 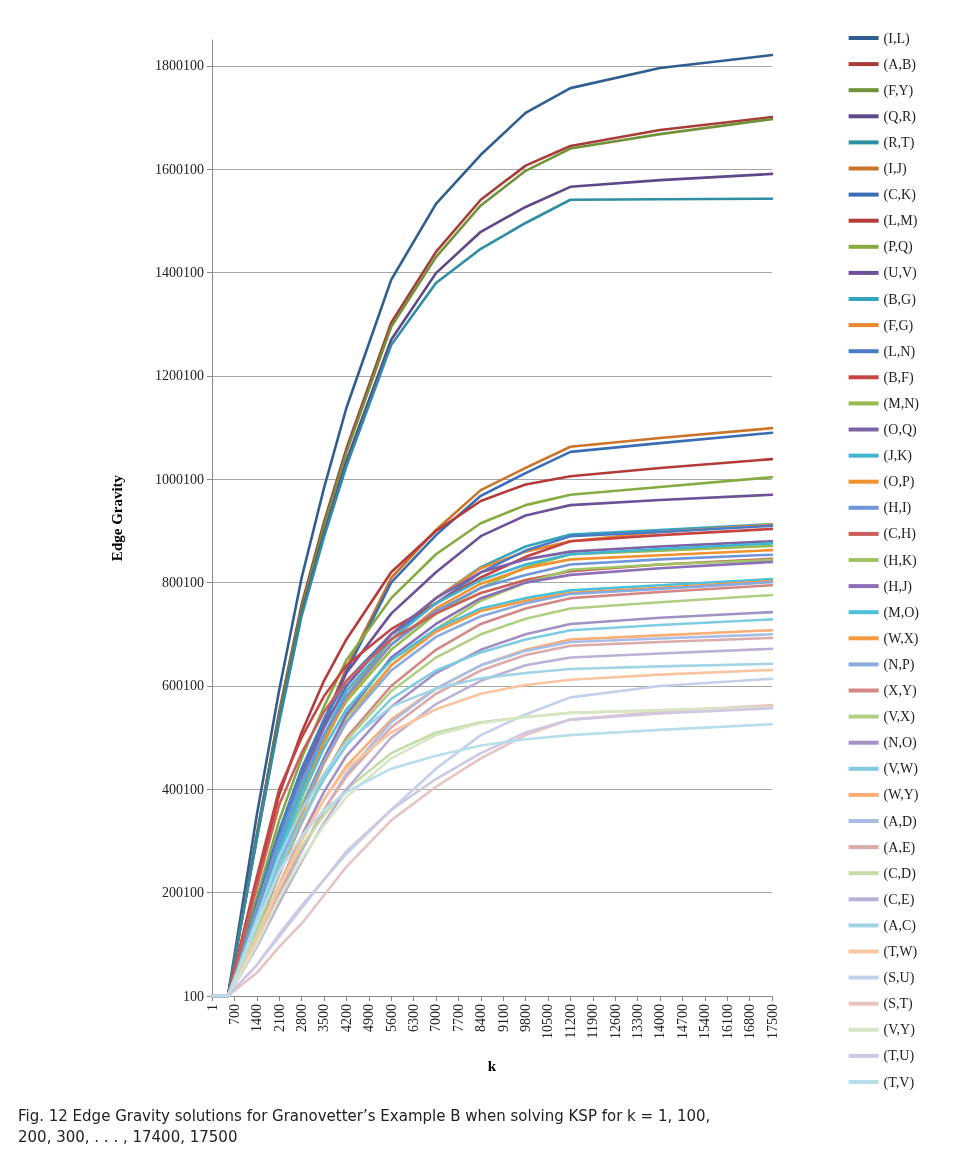 What do you see at coordinates (901, 769) in the screenshot?
I see `legend-label: (V,W)` at bounding box center [901, 769].